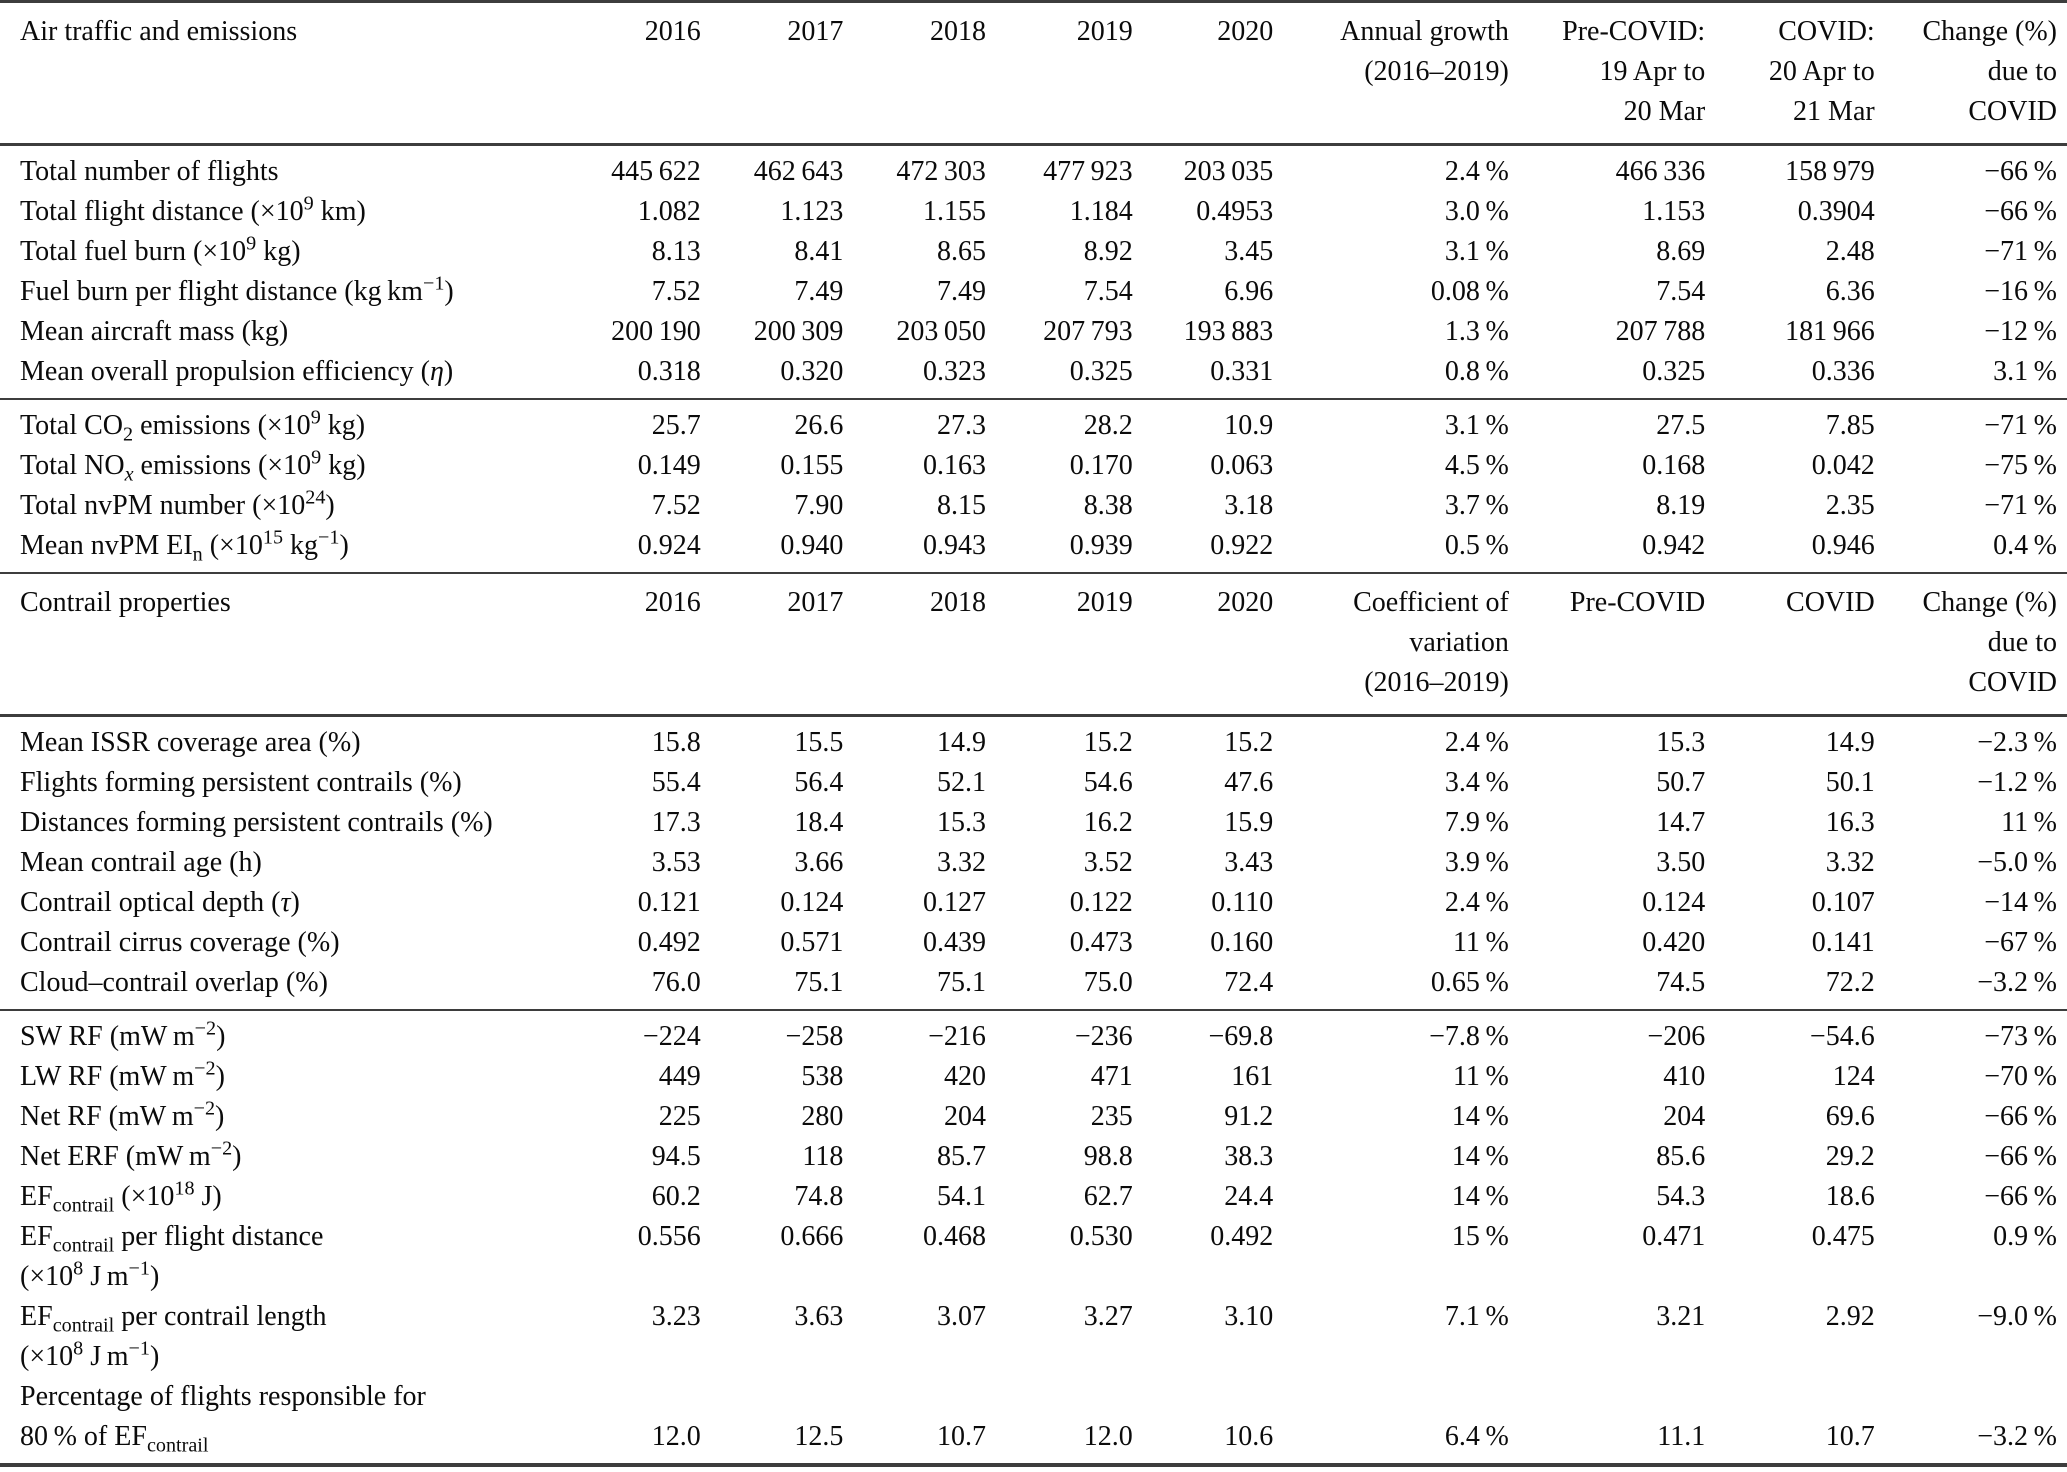  What do you see at coordinates (2017, 862) in the screenshot?
I see `table-cell: −5.0 %` at bounding box center [2017, 862].